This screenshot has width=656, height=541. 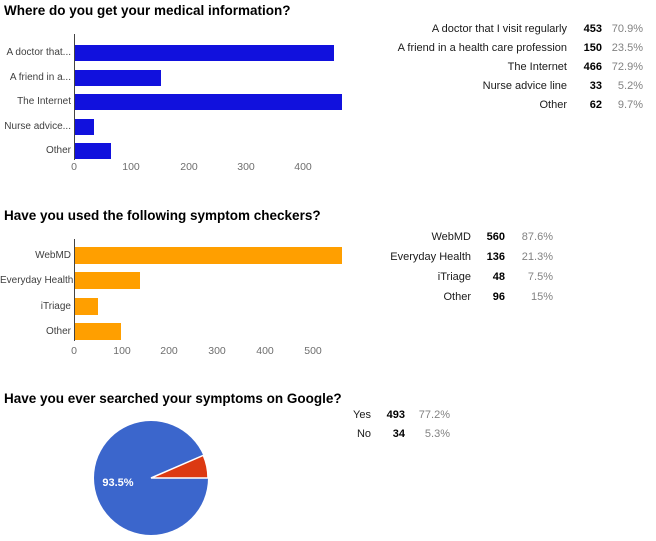 What do you see at coordinates (595, 86) in the screenshot?
I see `row-value: 33` at bounding box center [595, 86].